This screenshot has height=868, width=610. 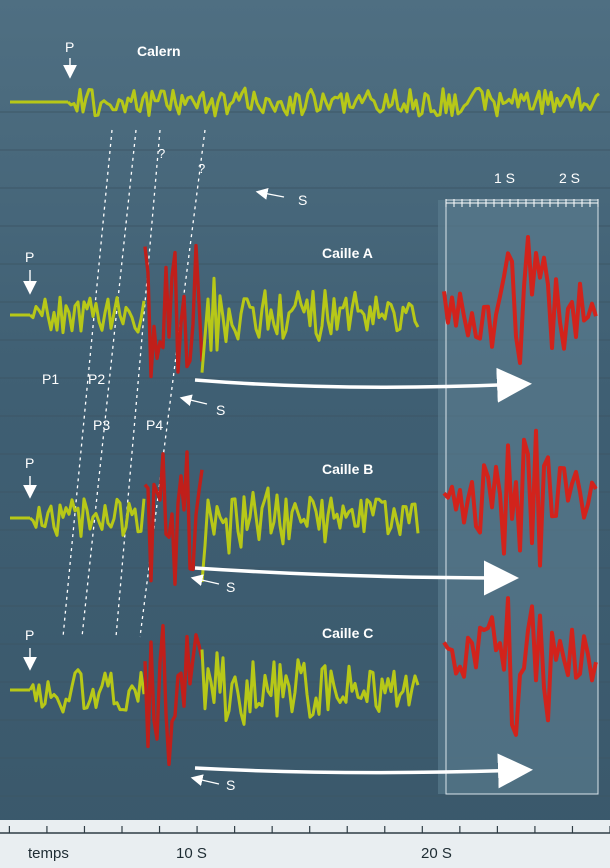 I want to click on time-axis-bar, so click(x=305, y=844).